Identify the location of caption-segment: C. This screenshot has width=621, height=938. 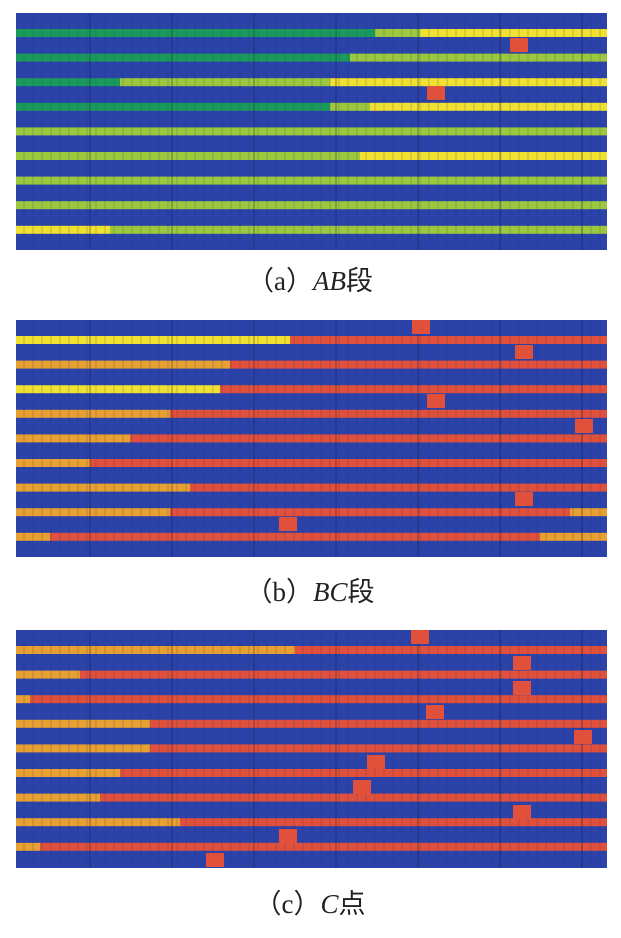
(329, 904).